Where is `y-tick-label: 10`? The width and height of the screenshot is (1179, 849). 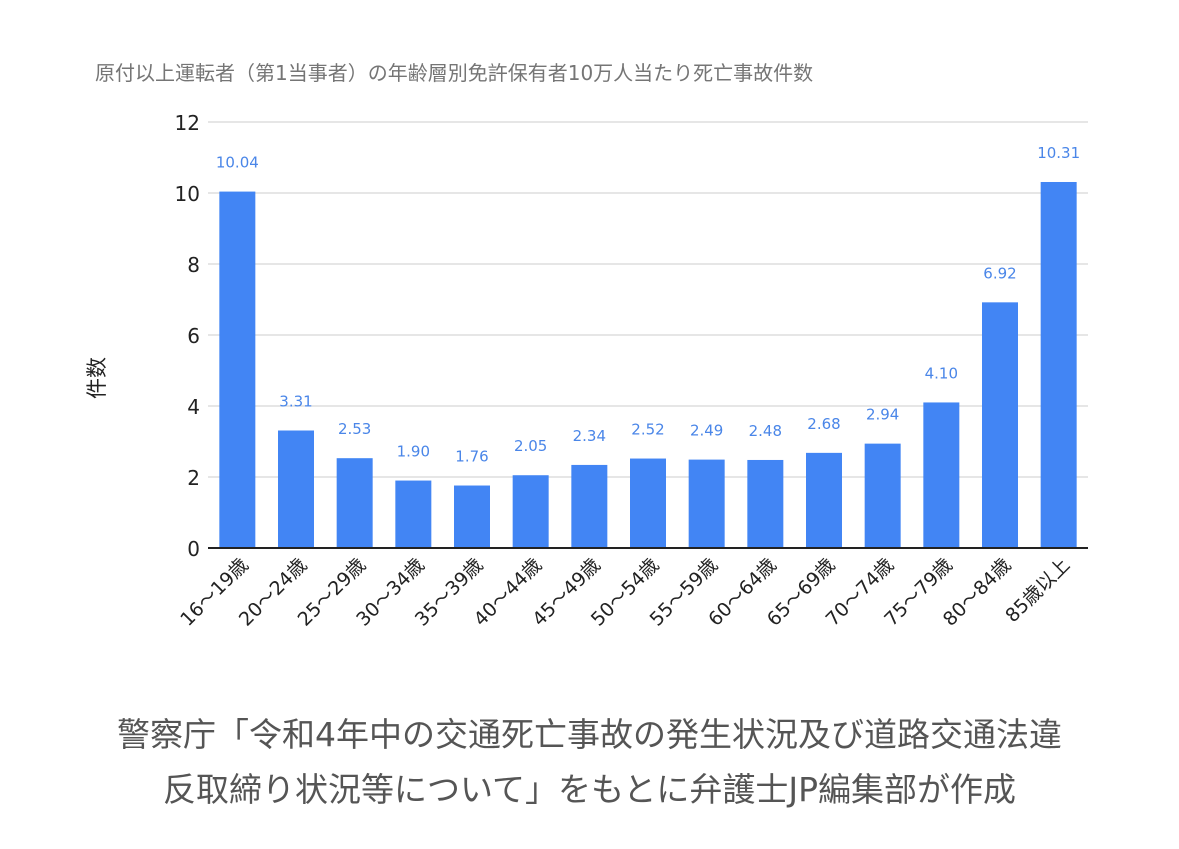
y-tick-label: 10 is located at coordinates (187, 194).